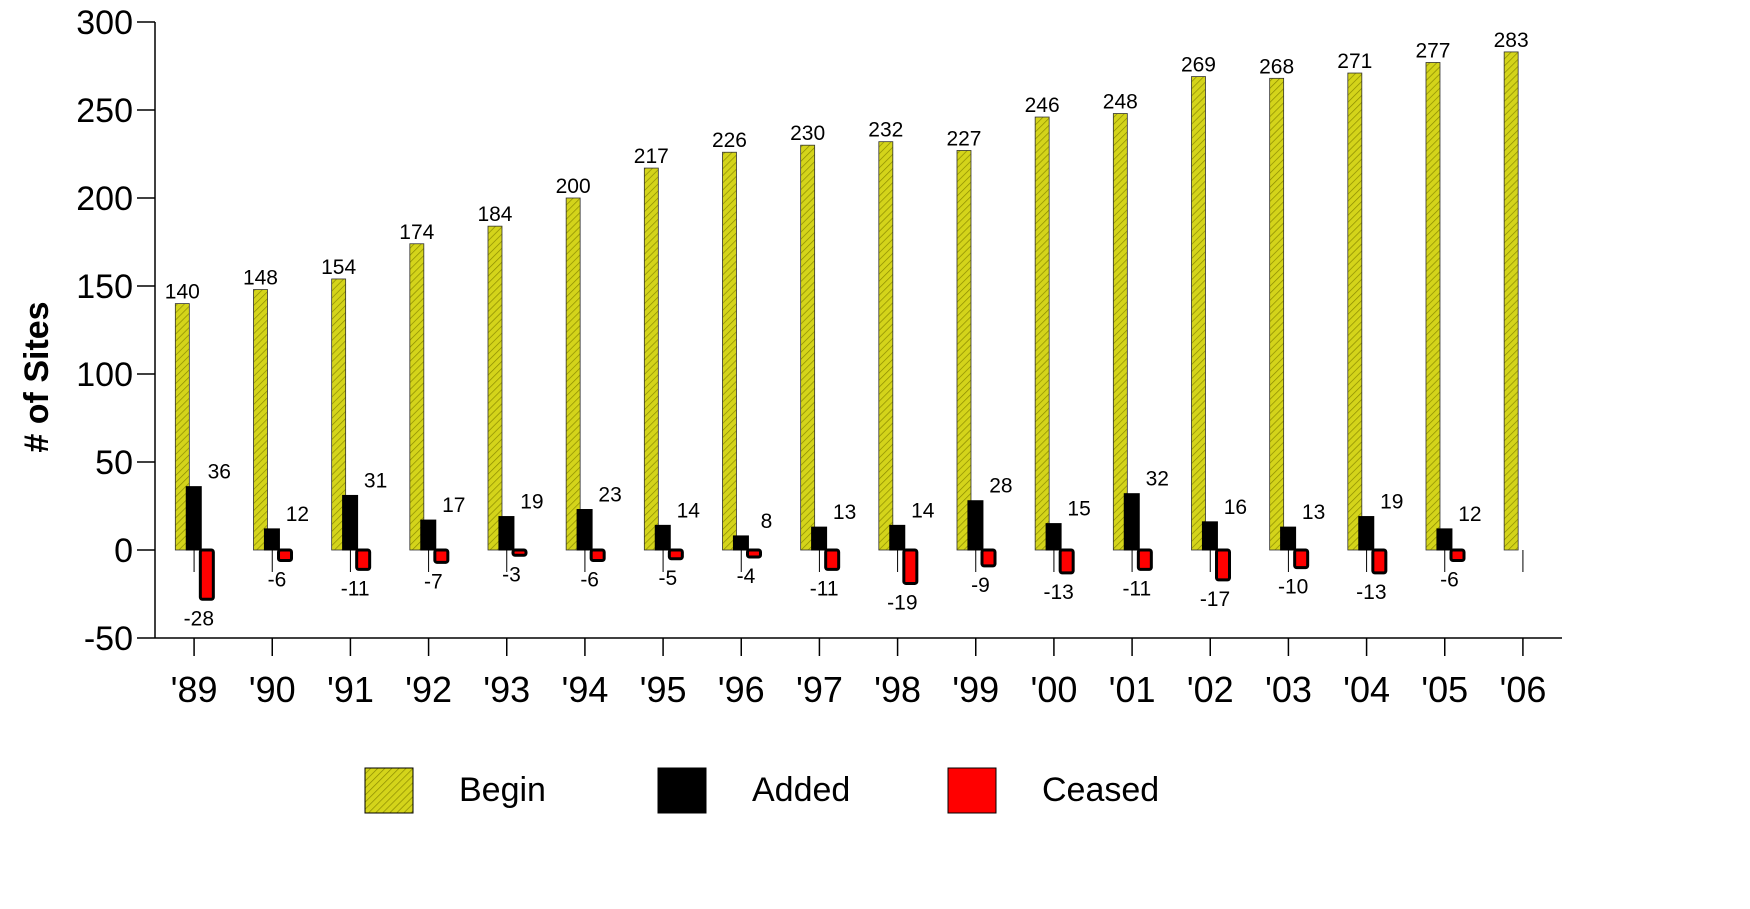 Image resolution: width=1750 pixels, height=909 pixels. Describe the element at coordinates (104, 199) in the screenshot. I see `y-tick-label: 200` at that location.